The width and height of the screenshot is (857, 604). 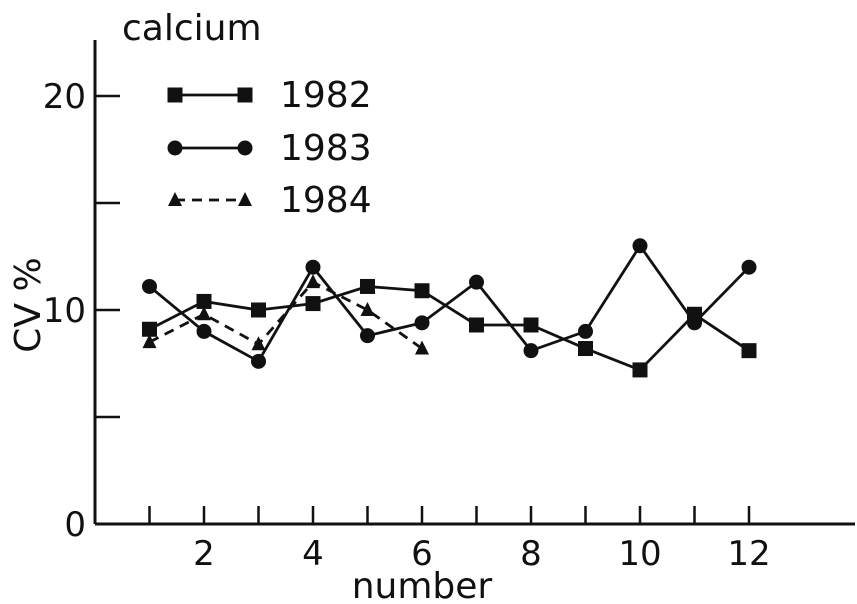 What do you see at coordinates (75, 525) in the screenshot?
I see `y-tick-label-0: 0` at bounding box center [75, 525].